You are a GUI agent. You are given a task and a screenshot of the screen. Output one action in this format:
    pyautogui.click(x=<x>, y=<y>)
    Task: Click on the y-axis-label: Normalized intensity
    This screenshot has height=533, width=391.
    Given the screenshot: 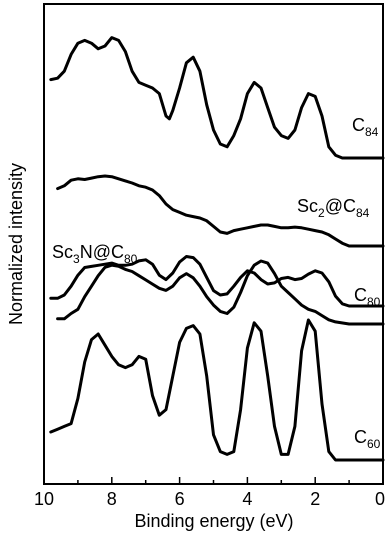 What is the action you would take?
    pyautogui.click(x=16, y=244)
    